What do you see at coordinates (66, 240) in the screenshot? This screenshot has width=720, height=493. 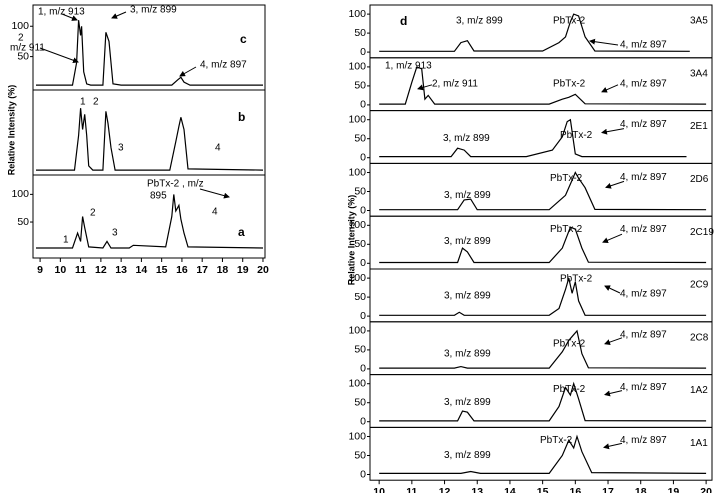 I see `annotation: 1` at bounding box center [66, 240].